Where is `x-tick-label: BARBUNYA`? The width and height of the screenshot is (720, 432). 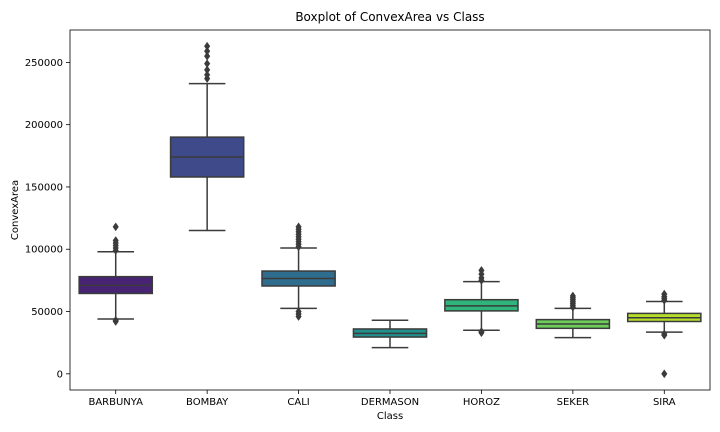 x-tick-label: BARBUNYA is located at coordinates (115, 402).